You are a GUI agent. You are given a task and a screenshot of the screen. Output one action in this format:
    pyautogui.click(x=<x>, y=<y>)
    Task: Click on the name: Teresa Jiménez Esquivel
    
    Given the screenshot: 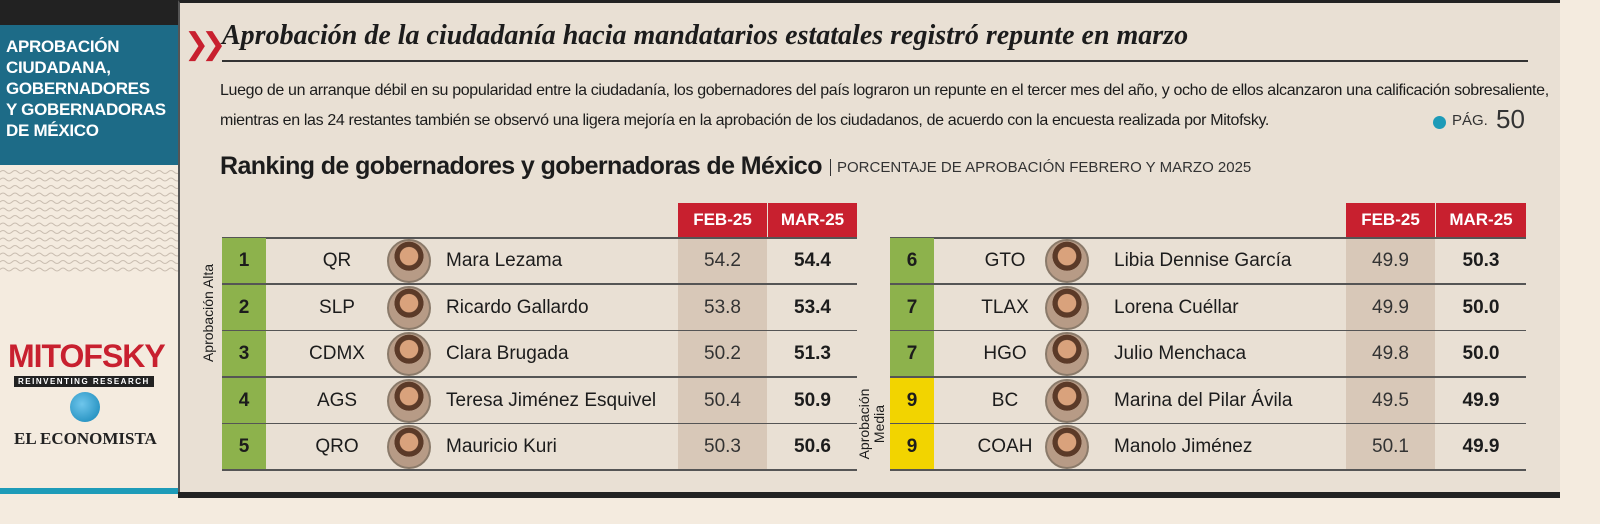 What is the action you would take?
    pyautogui.click(x=551, y=400)
    